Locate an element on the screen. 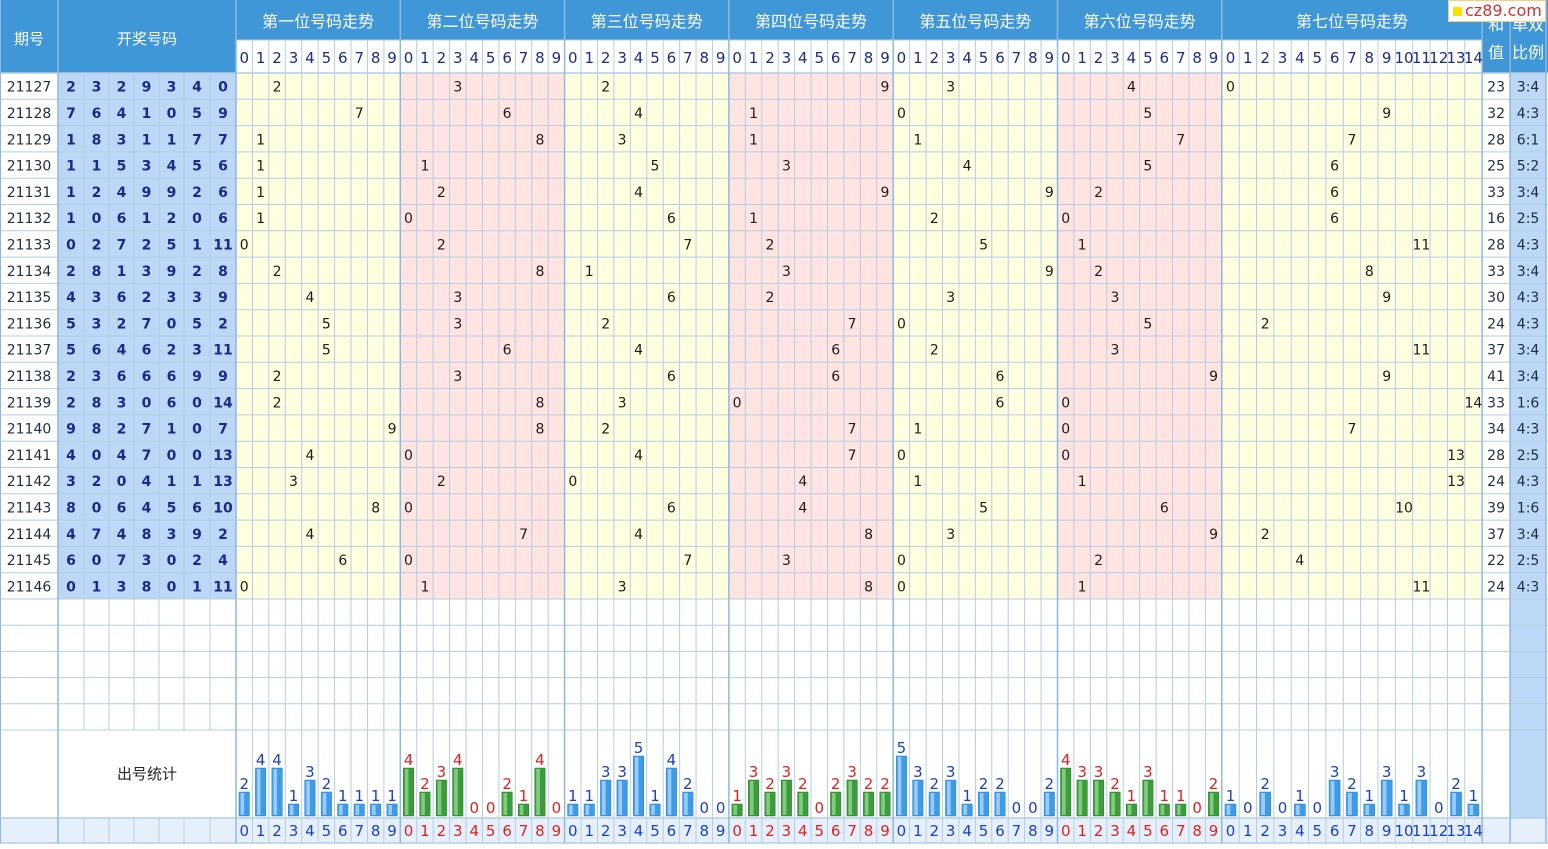 Image resolution: width=1548 pixels, height=849 pixels. site-watermark: cz89.com is located at coordinates (1497, 11).